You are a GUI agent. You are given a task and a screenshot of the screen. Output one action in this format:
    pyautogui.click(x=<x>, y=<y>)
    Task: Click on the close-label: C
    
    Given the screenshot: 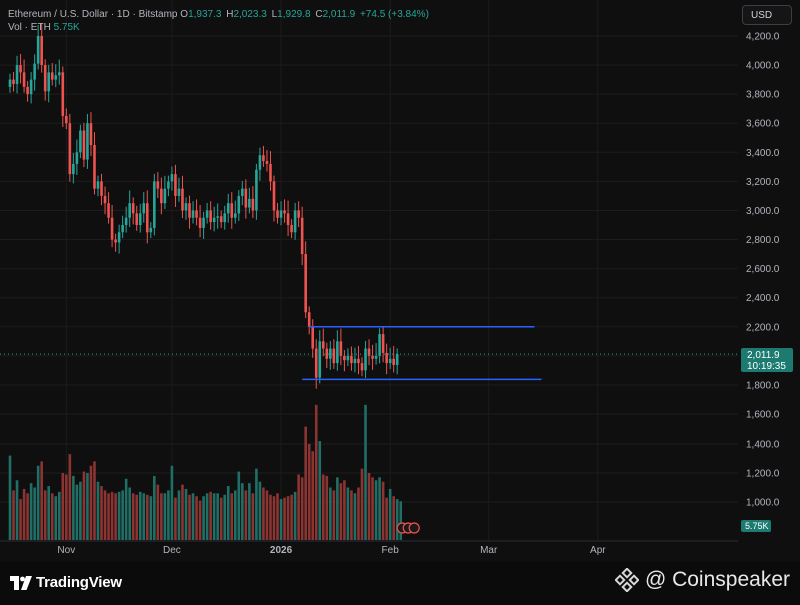 What is the action you would take?
    pyautogui.click(x=319, y=14)
    